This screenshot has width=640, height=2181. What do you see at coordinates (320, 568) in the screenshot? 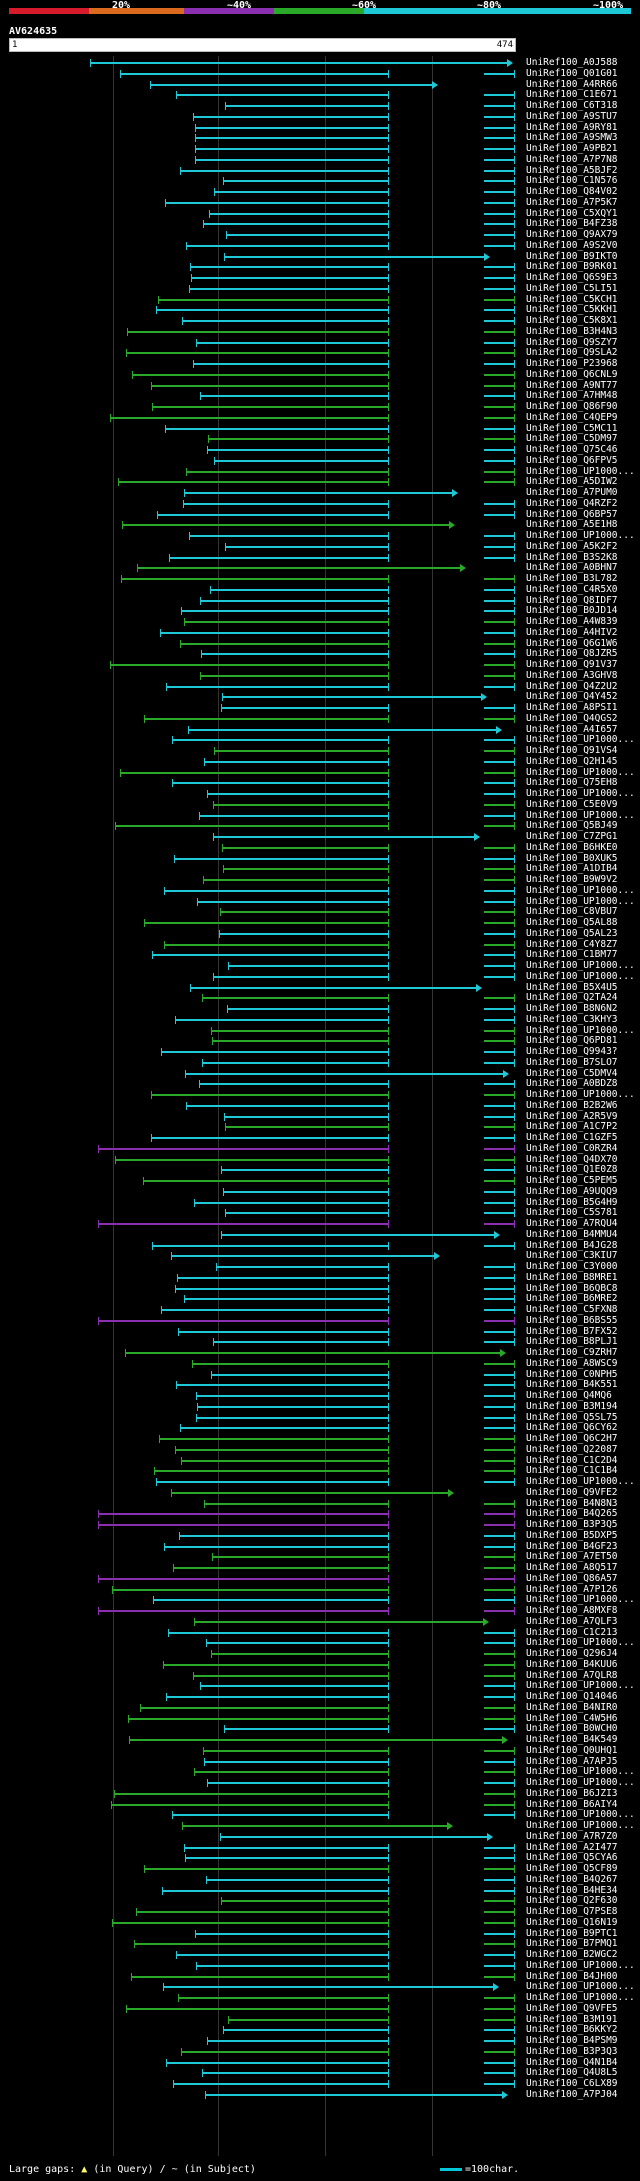
I see `hit-row: UniRef100_A0BHN7` at bounding box center [320, 568].